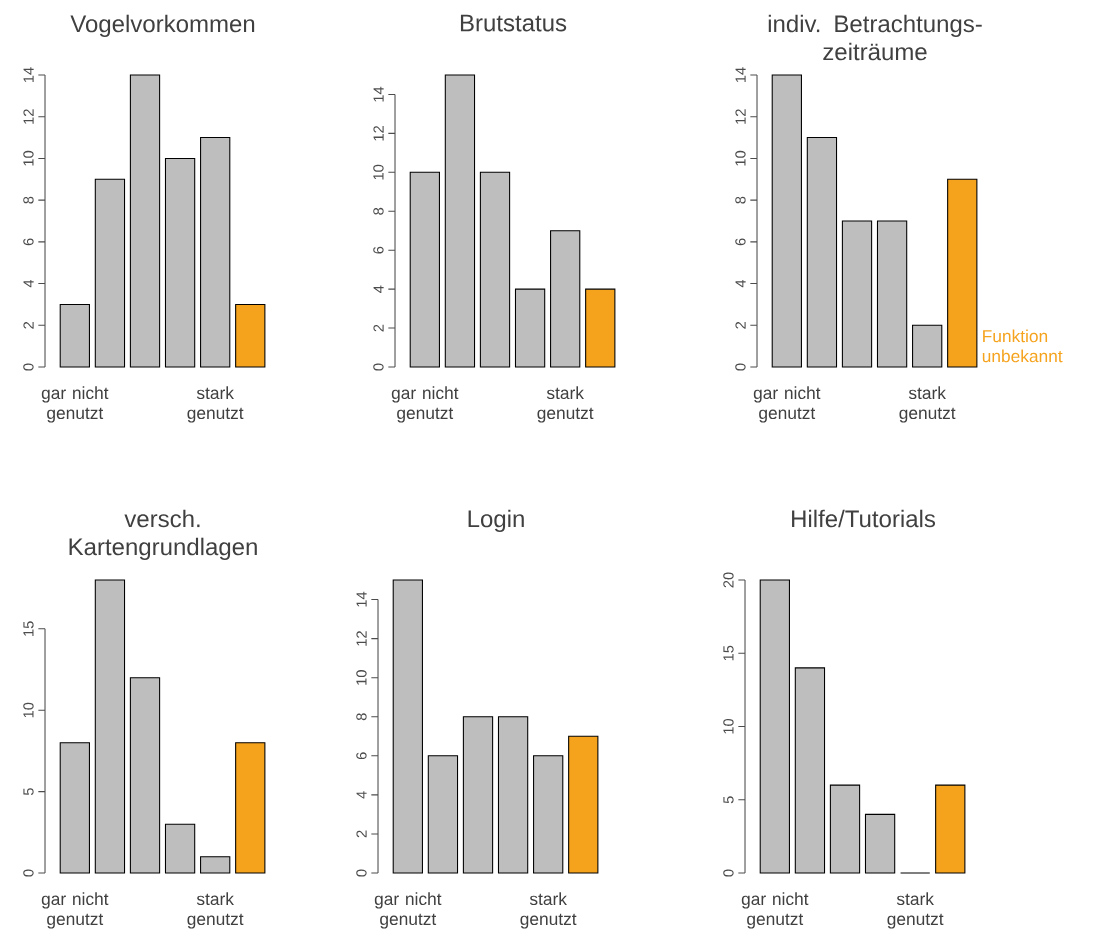 The width and height of the screenshot is (1099, 945). I want to click on chart-title: Vogelvorkommen, so click(162, 26).